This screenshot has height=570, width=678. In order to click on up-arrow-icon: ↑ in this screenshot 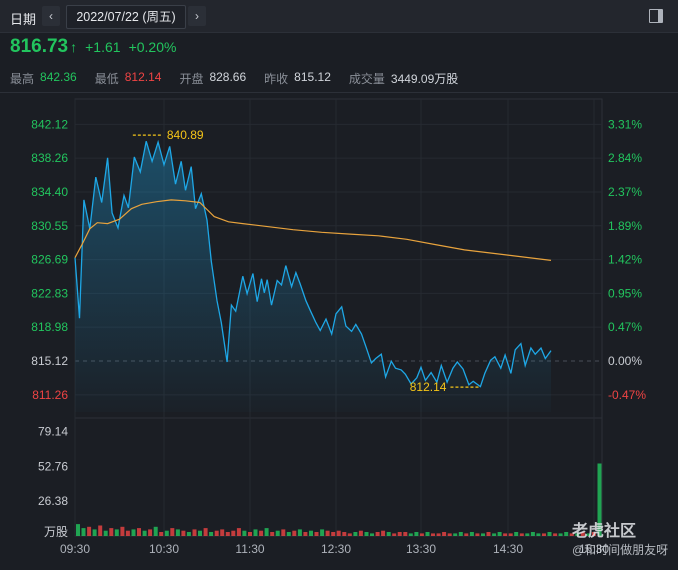, I will do `click(74, 47)`.